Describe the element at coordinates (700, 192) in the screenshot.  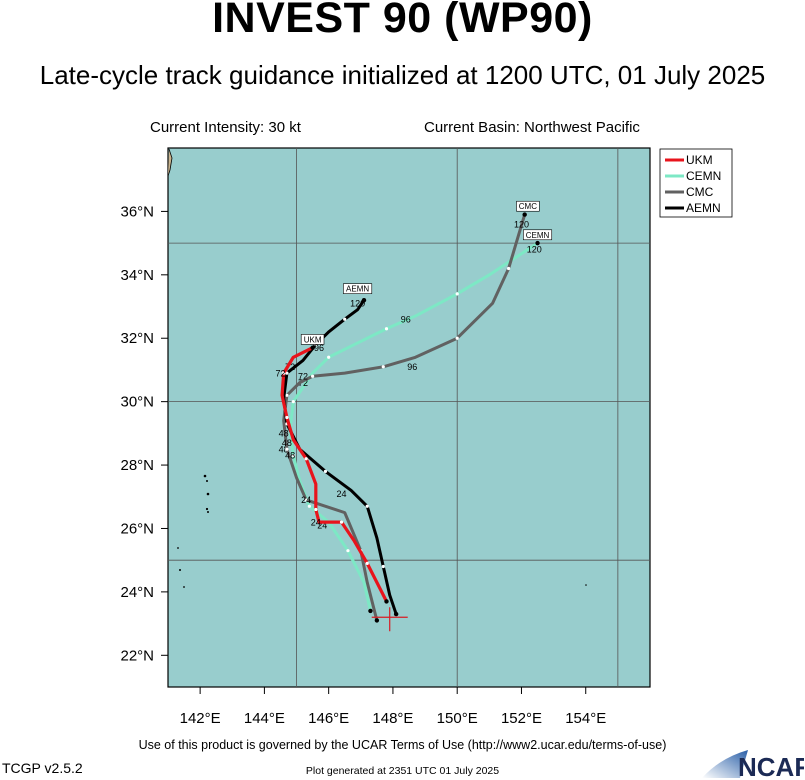
I see `legend-label-cmc: CMC` at that location.